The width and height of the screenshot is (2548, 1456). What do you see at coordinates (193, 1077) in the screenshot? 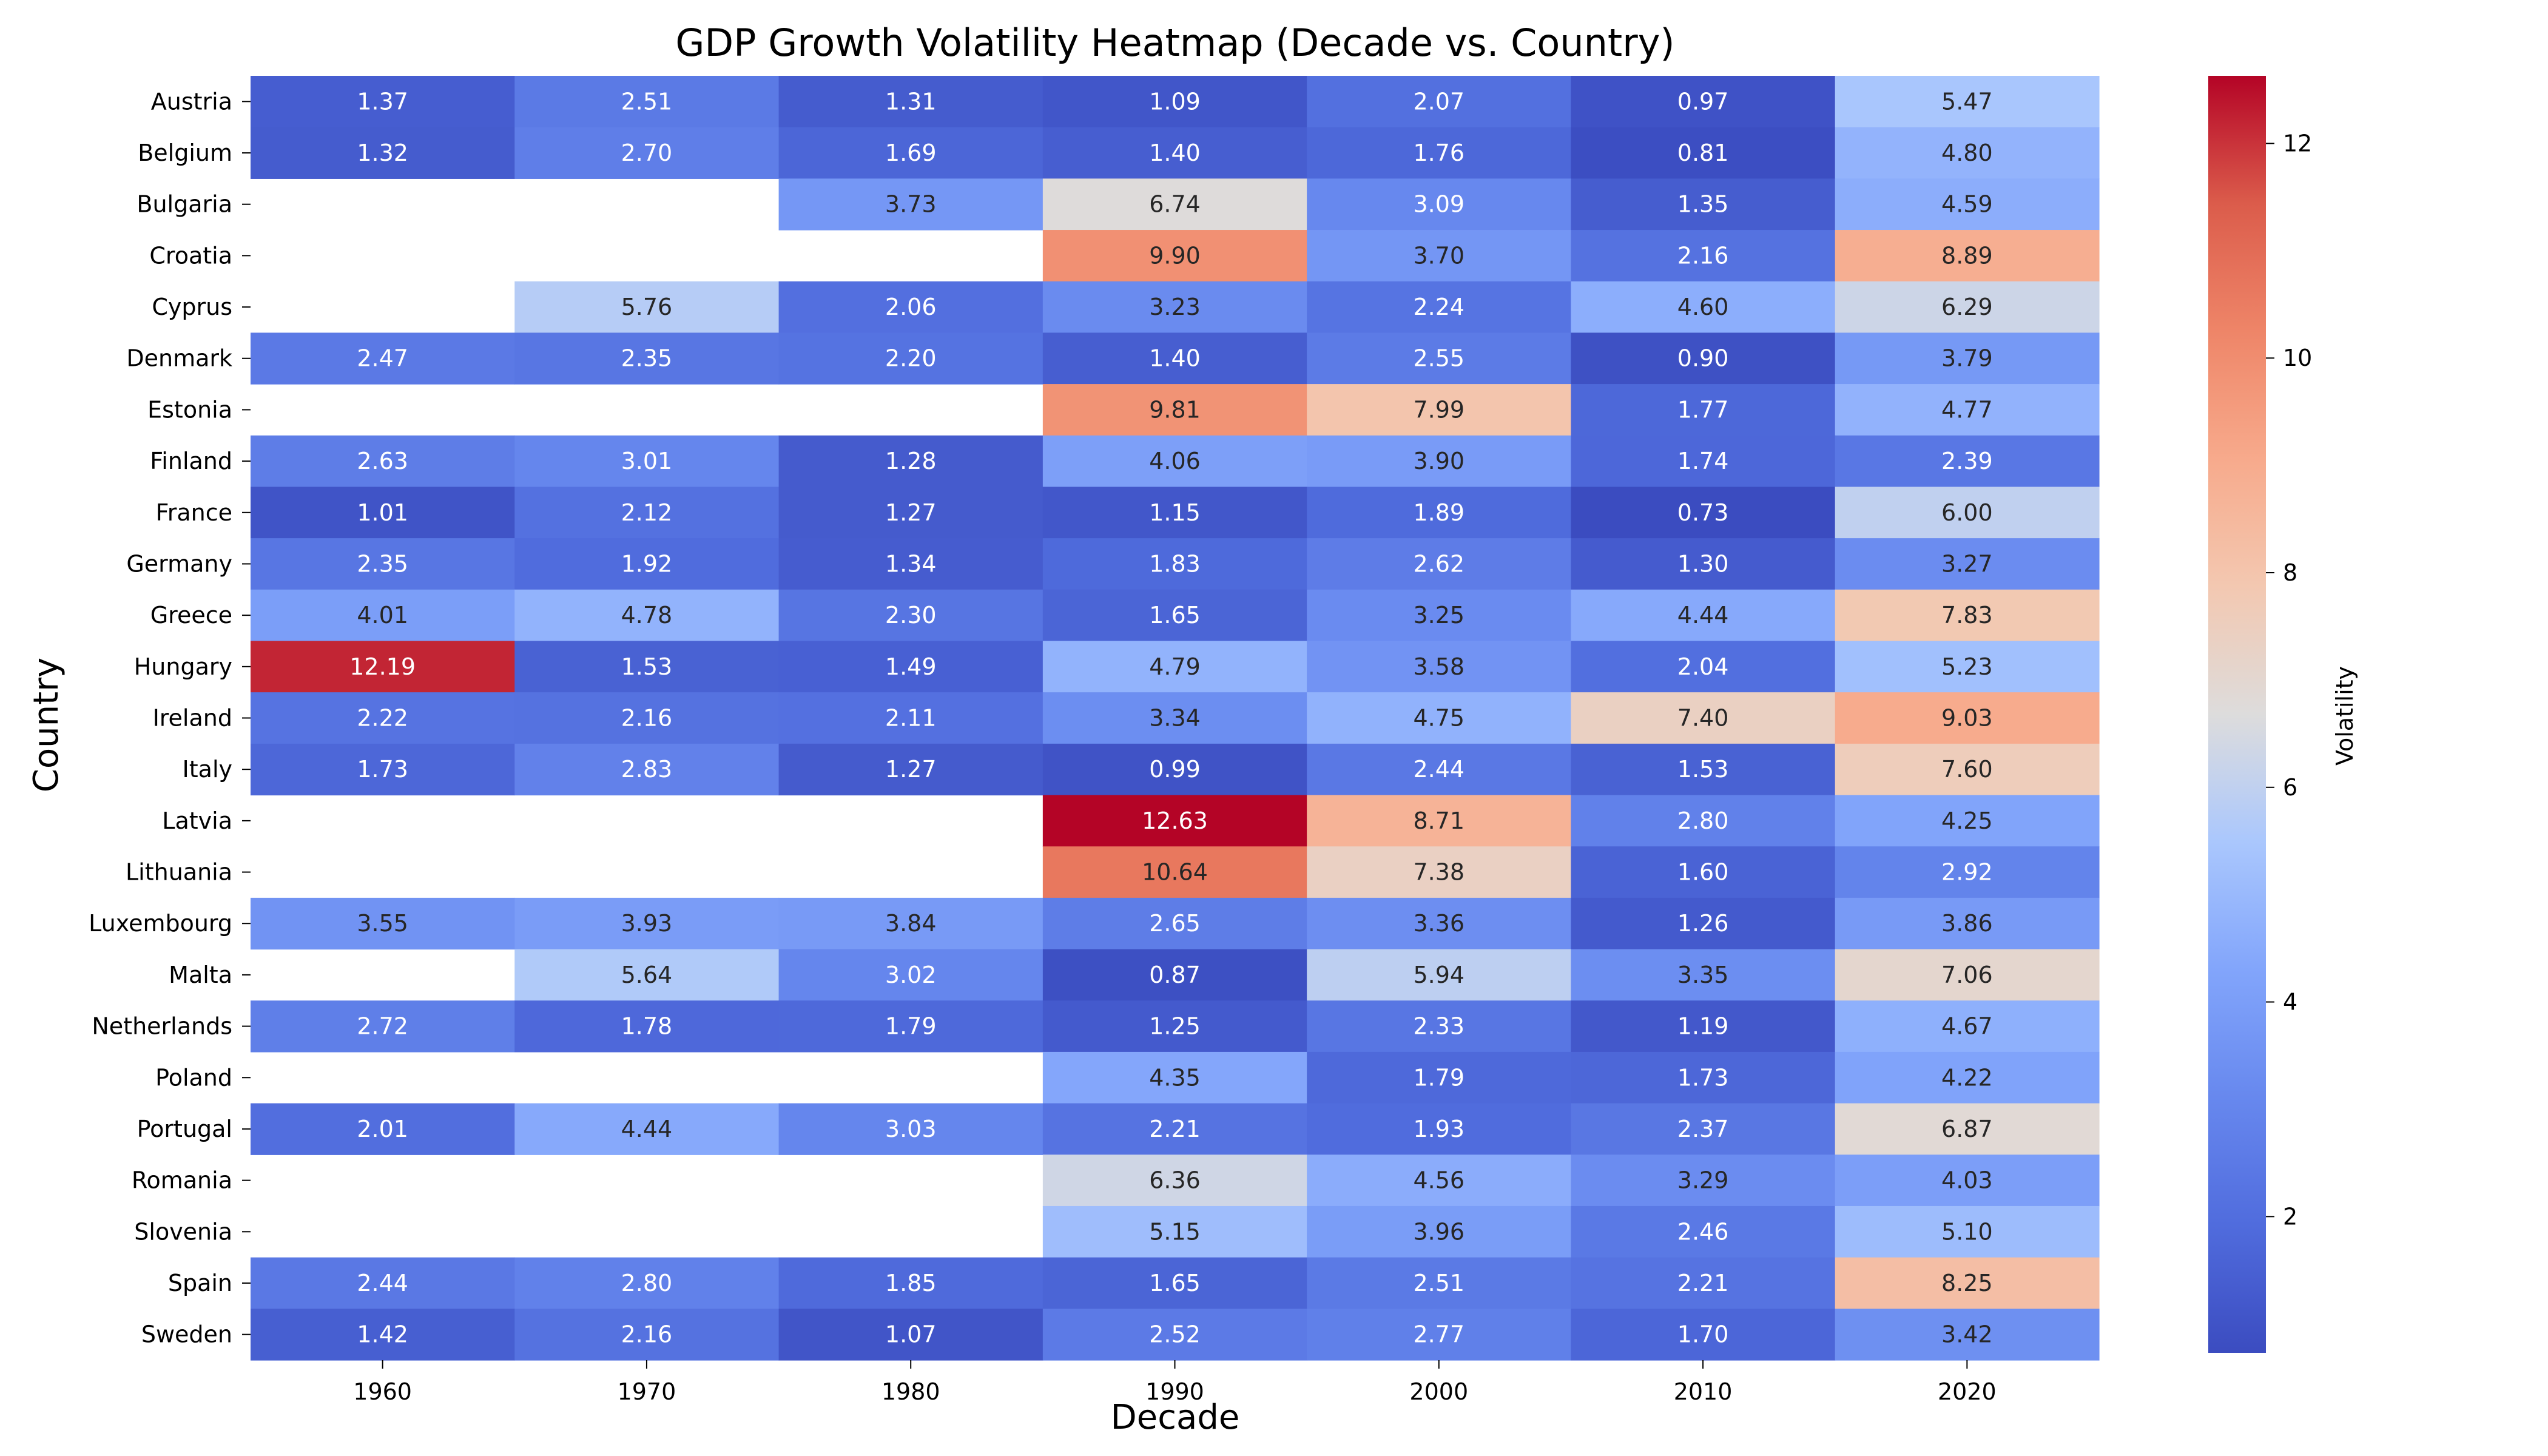
I see `y-tick-label: Poland` at bounding box center [193, 1077].